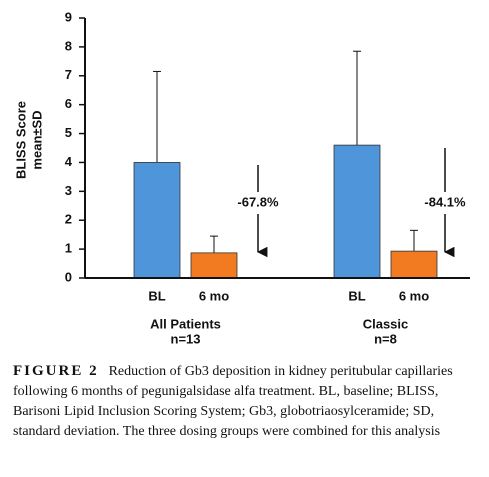 The width and height of the screenshot is (489, 477). I want to click on group-label: All Patients, so click(185, 323).